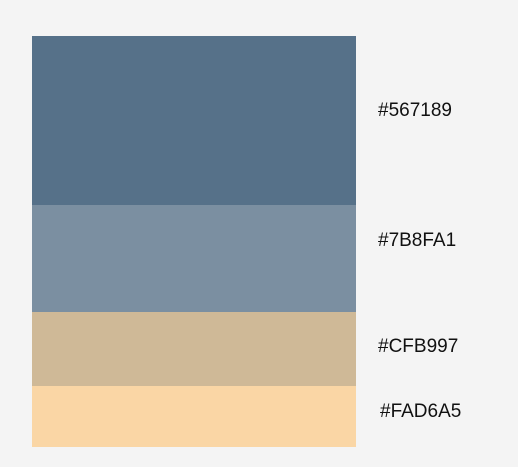 Image resolution: width=518 pixels, height=467 pixels. What do you see at coordinates (417, 240) in the screenshot?
I see `swatch-2-label: #7B8FA1` at bounding box center [417, 240].